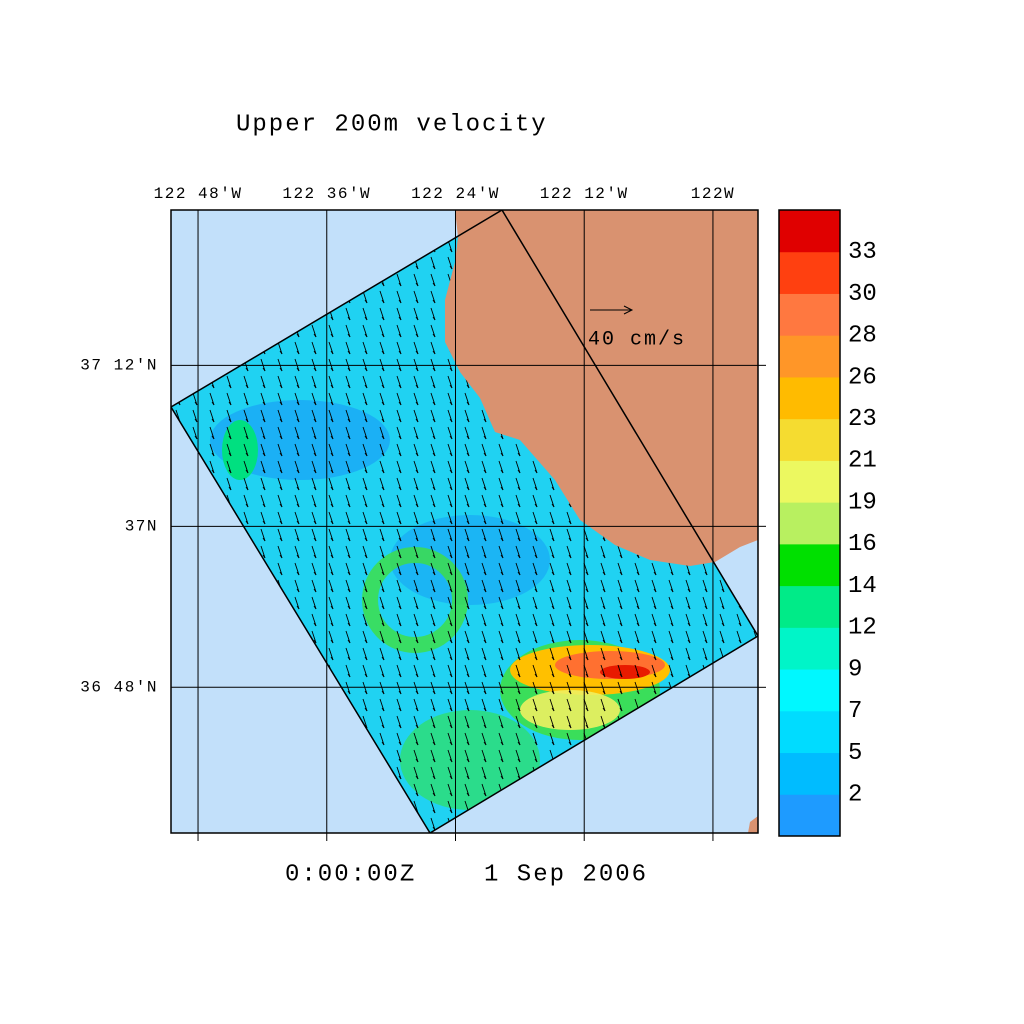 The height and width of the screenshot is (1024, 1024). Describe the element at coordinates (713, 194) in the screenshot. I see `x-tick-label: 122W` at that location.